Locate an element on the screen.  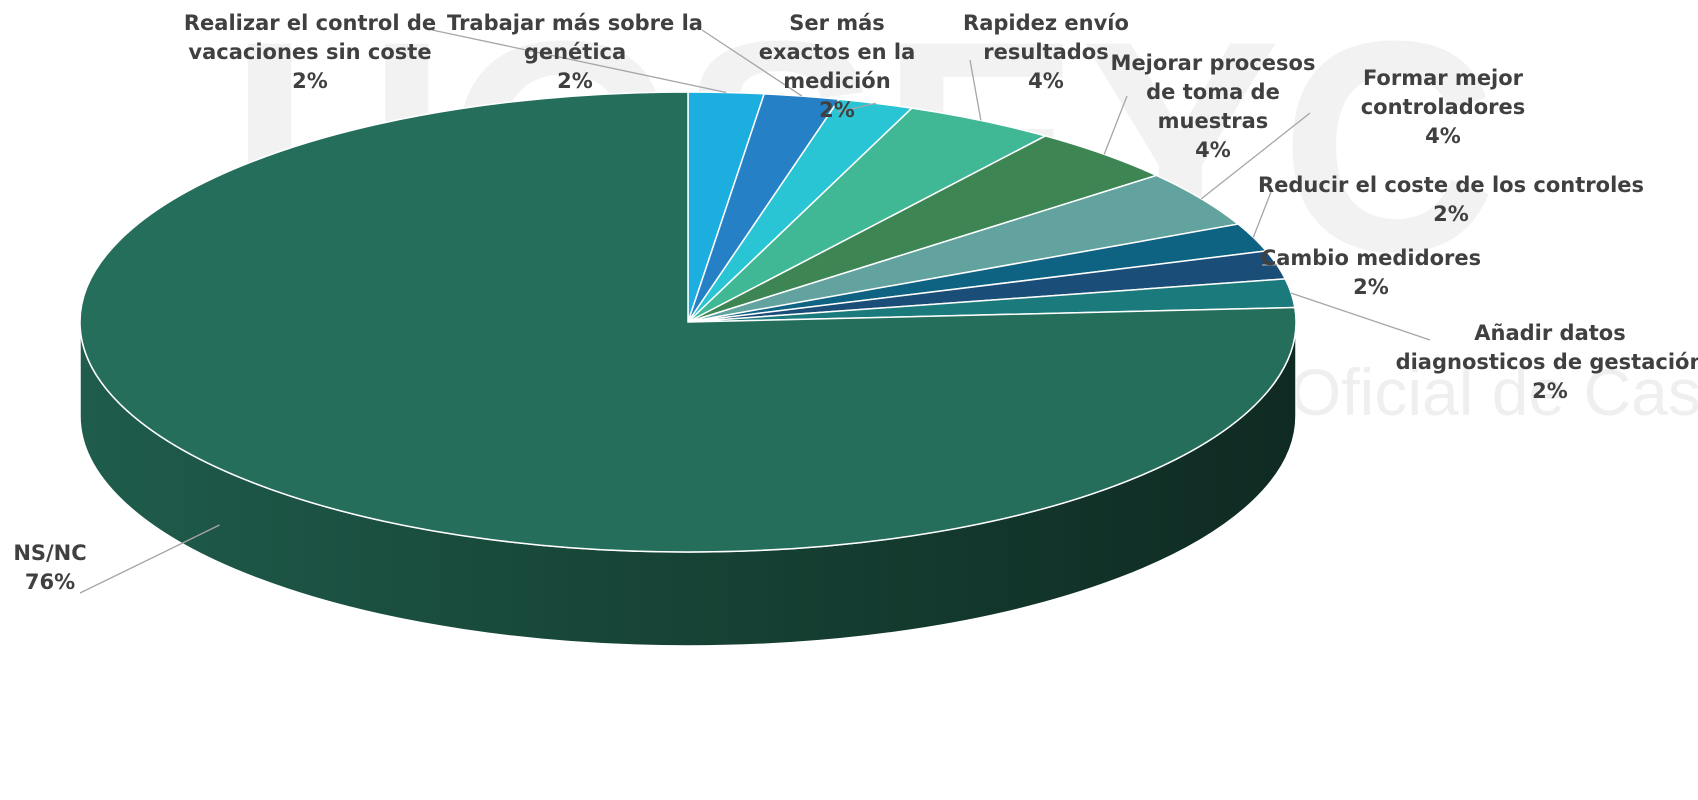
leader-line is located at coordinates (150, 559).